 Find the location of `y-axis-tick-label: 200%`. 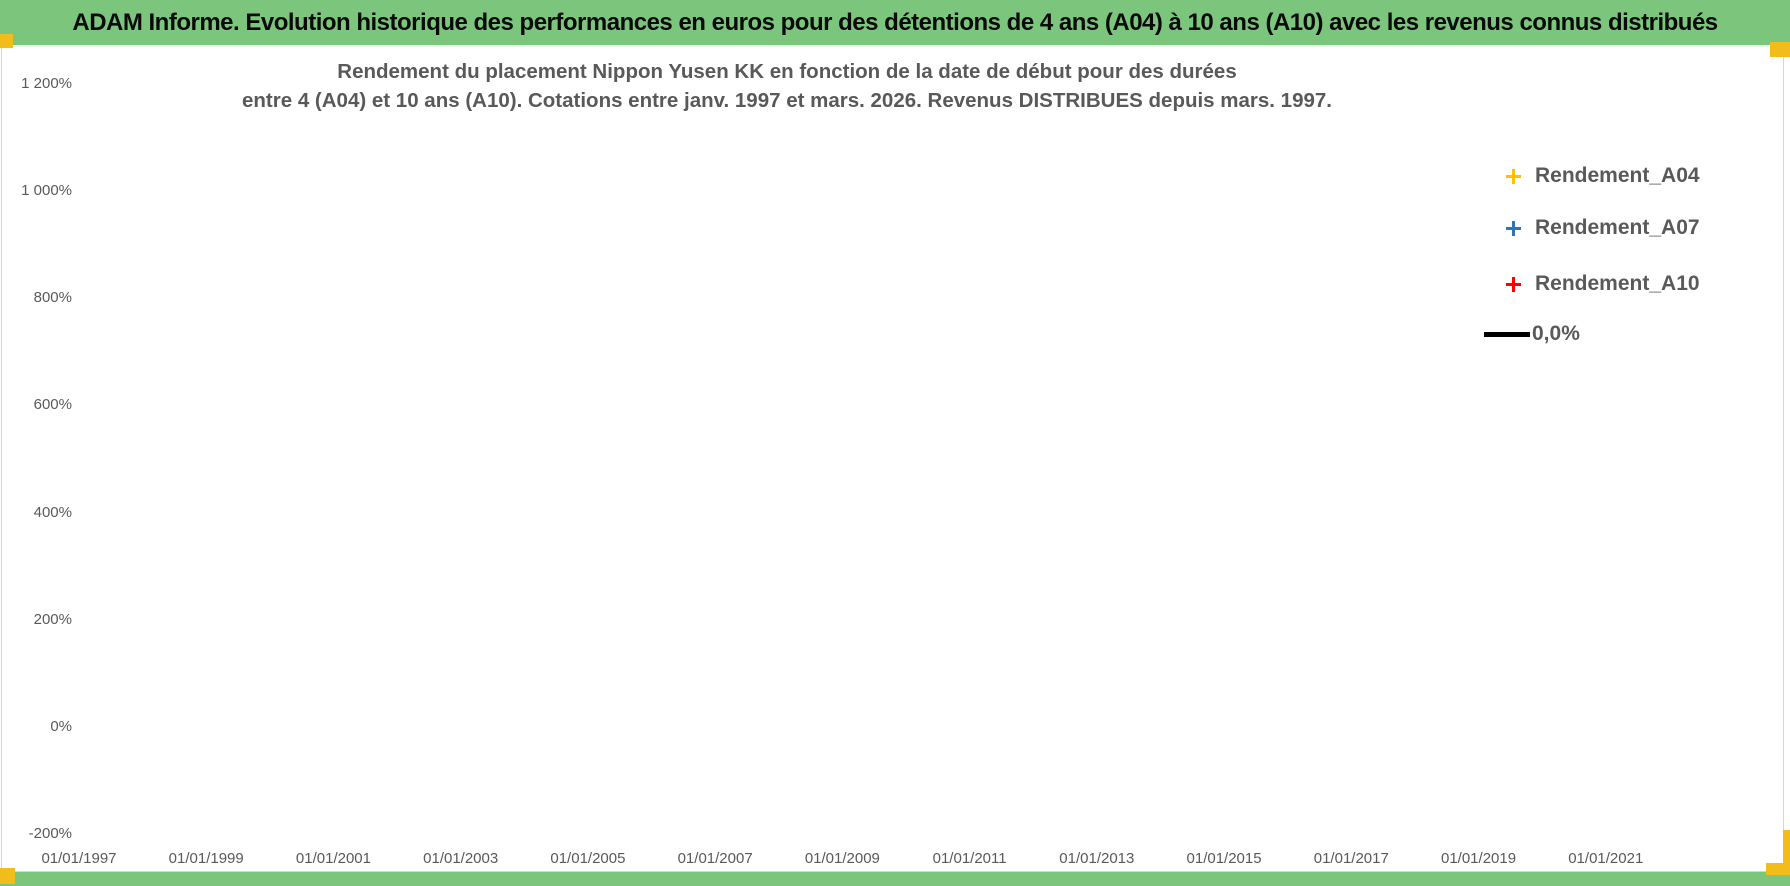

y-axis-tick-label: 200% is located at coordinates (52, 619).